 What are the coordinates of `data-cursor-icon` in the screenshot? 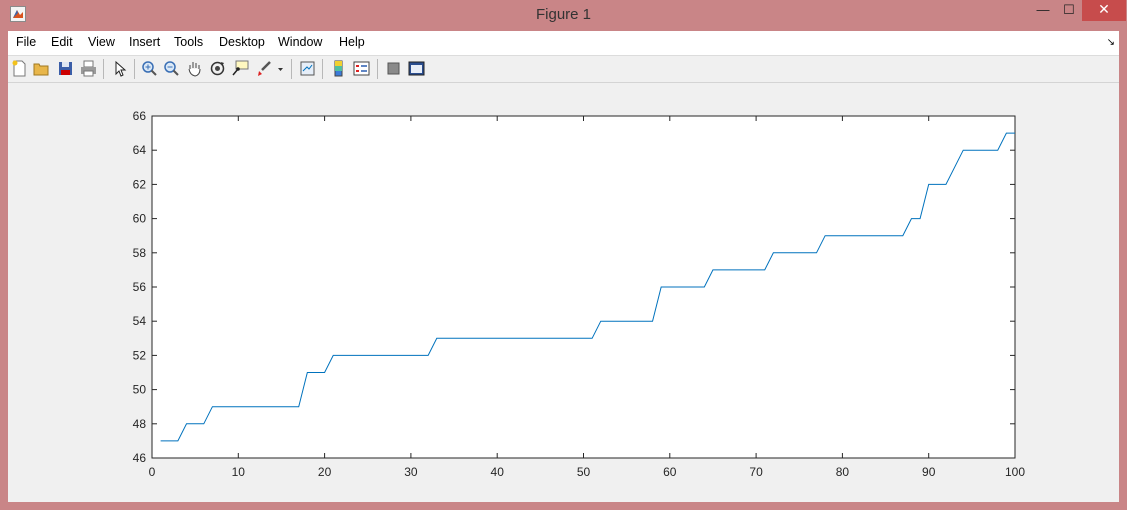 It's located at (240, 68).